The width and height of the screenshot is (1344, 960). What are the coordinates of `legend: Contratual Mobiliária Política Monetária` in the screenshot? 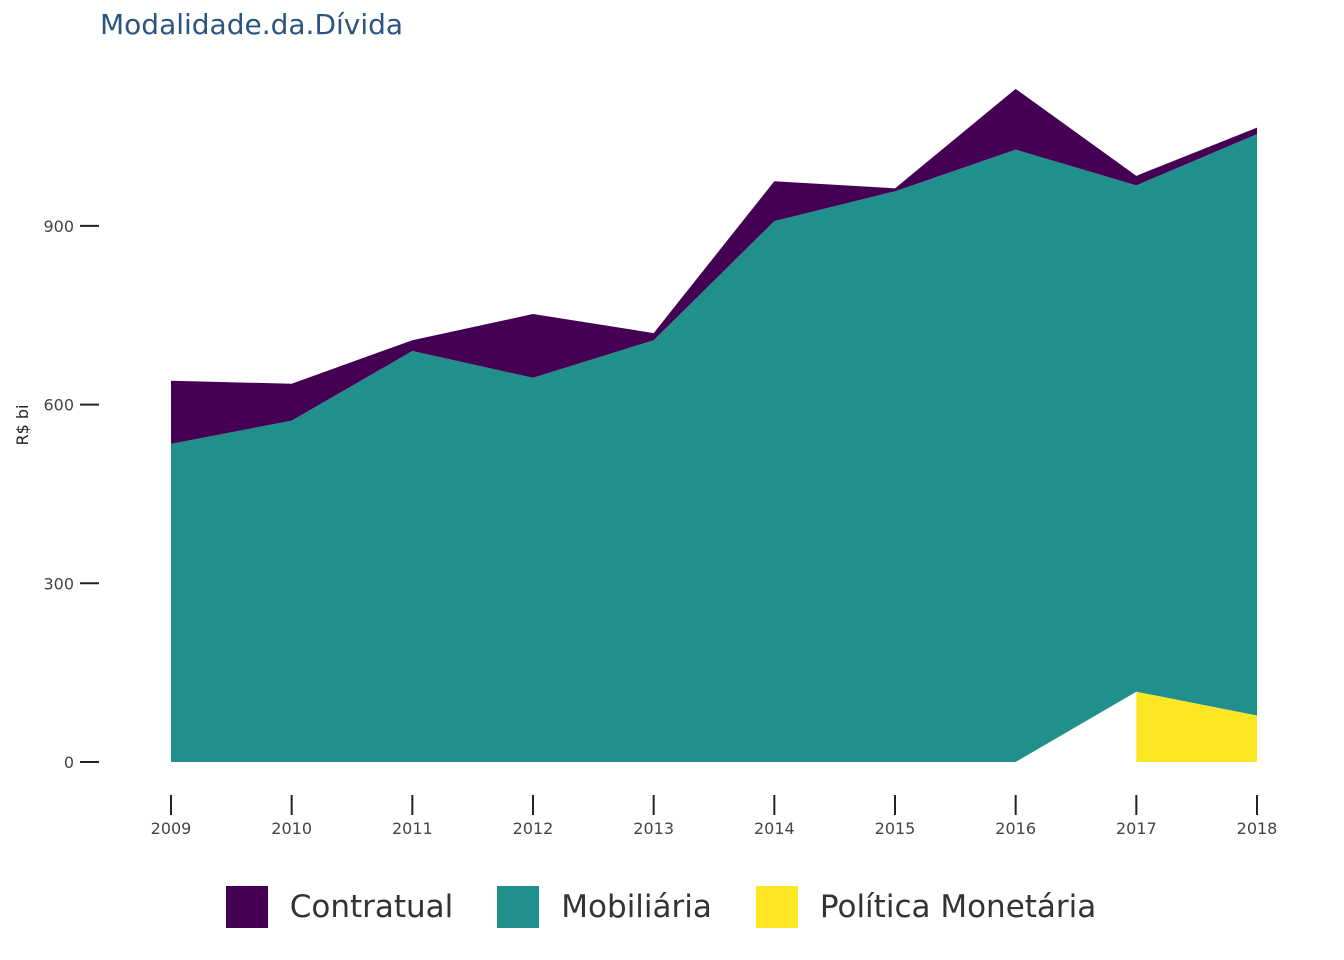 It's located at (672, 907).